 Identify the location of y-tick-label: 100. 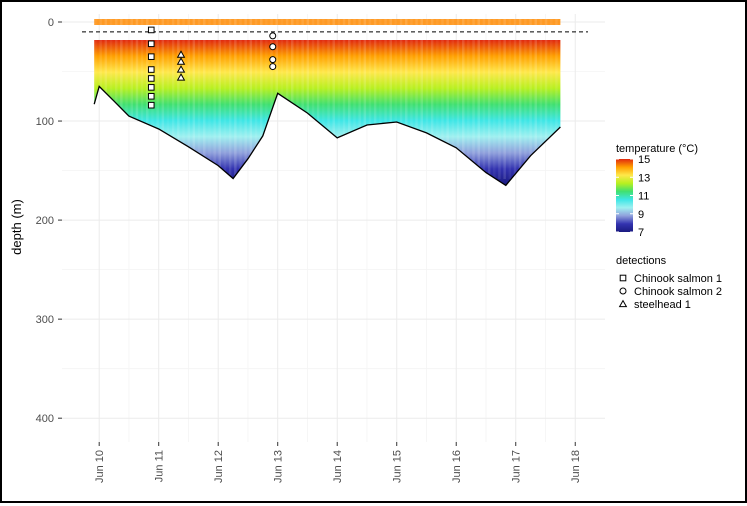
(45, 122).